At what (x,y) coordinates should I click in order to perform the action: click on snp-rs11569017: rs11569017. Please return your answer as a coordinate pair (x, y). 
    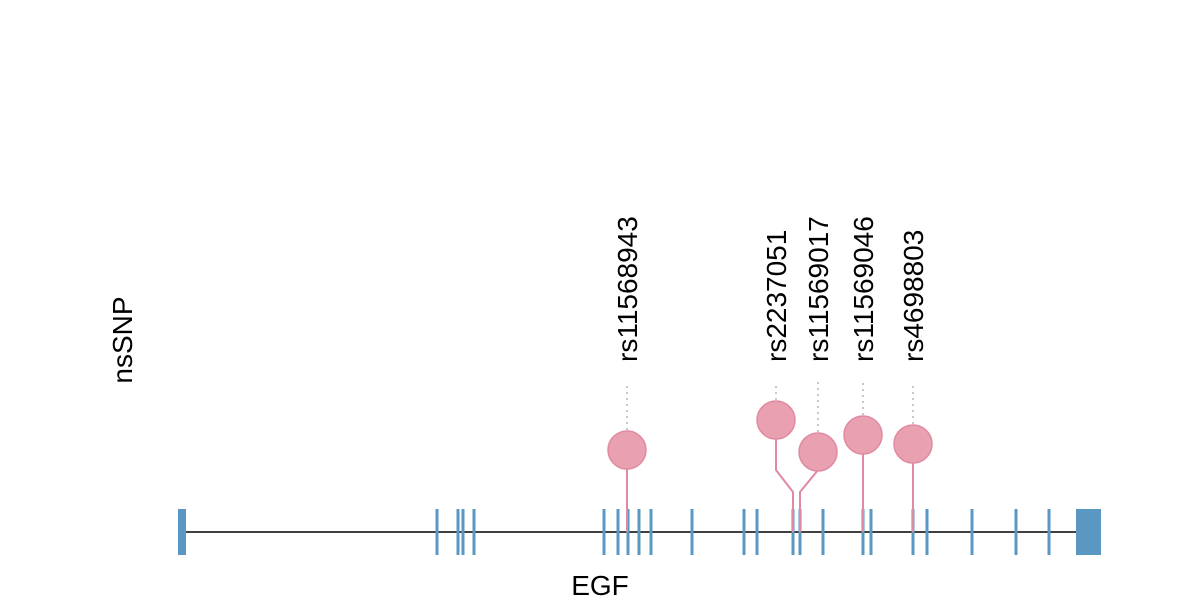
    Looking at the image, I should click on (818, 374).